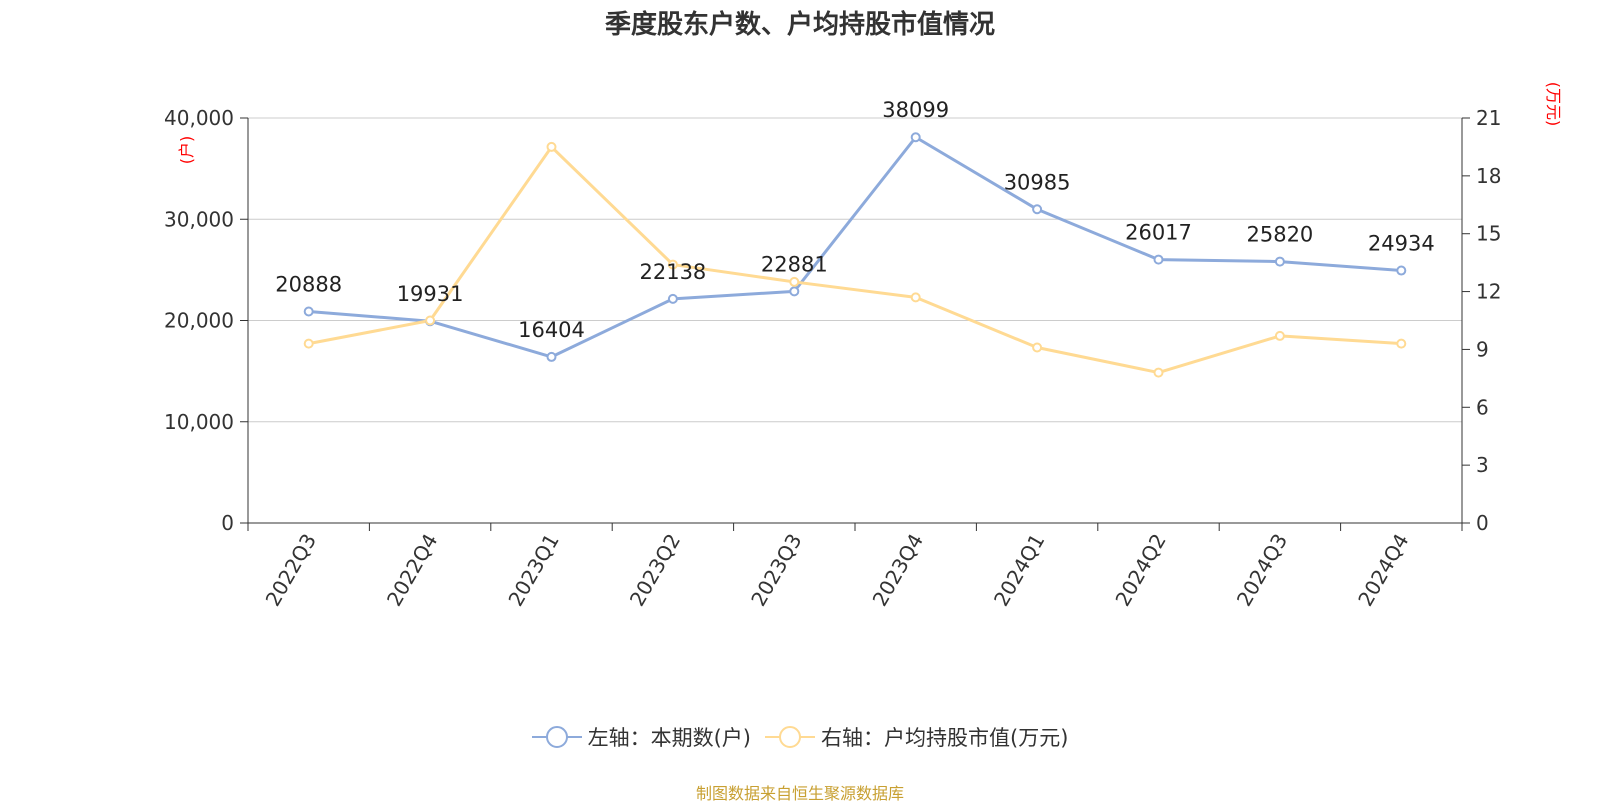  I want to click on x-axis-tick-label: 2023Q4, so click(898, 570).